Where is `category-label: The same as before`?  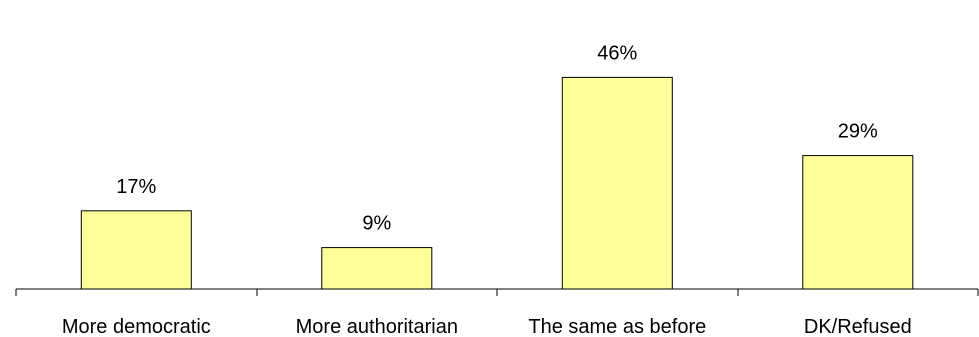
category-label: The same as before is located at coordinates (617, 326).